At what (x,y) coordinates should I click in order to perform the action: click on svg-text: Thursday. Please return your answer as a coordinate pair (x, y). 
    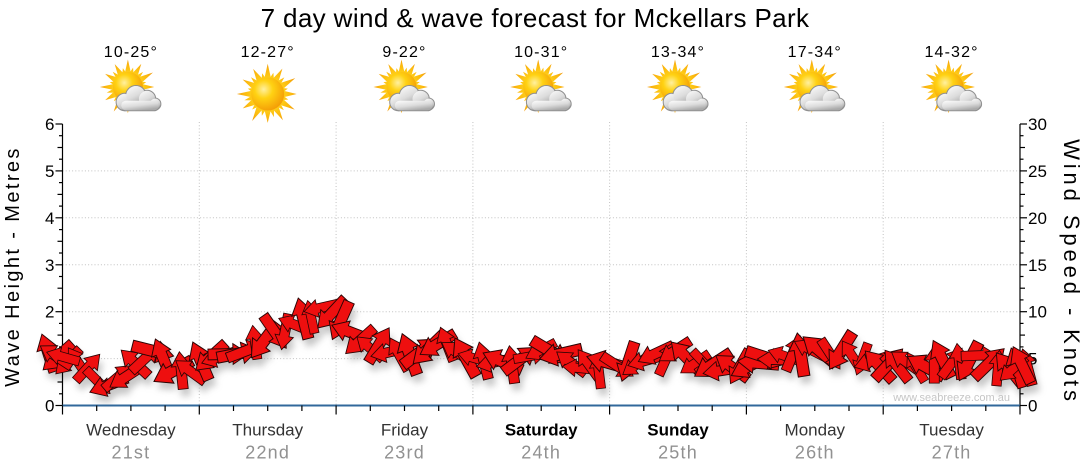
    Looking at the image, I should click on (267, 430).